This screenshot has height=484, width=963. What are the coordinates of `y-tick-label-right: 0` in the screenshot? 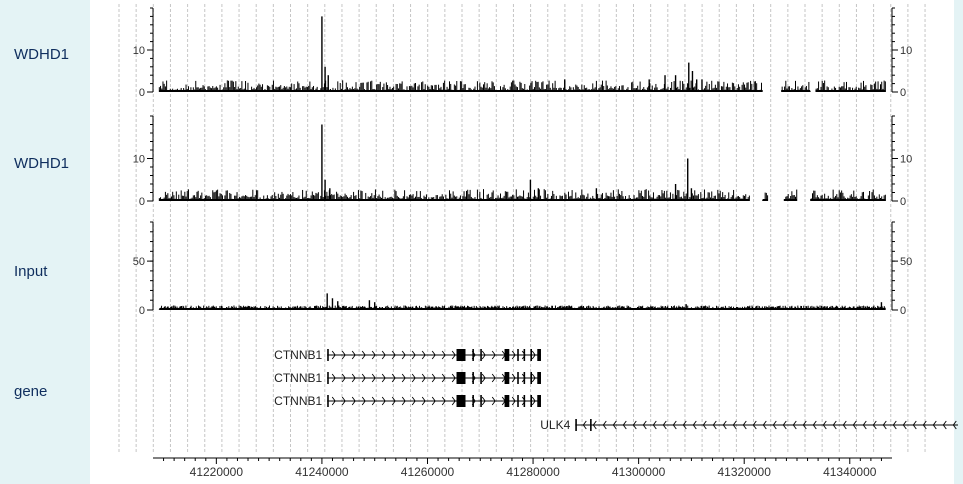 It's located at (903, 202).